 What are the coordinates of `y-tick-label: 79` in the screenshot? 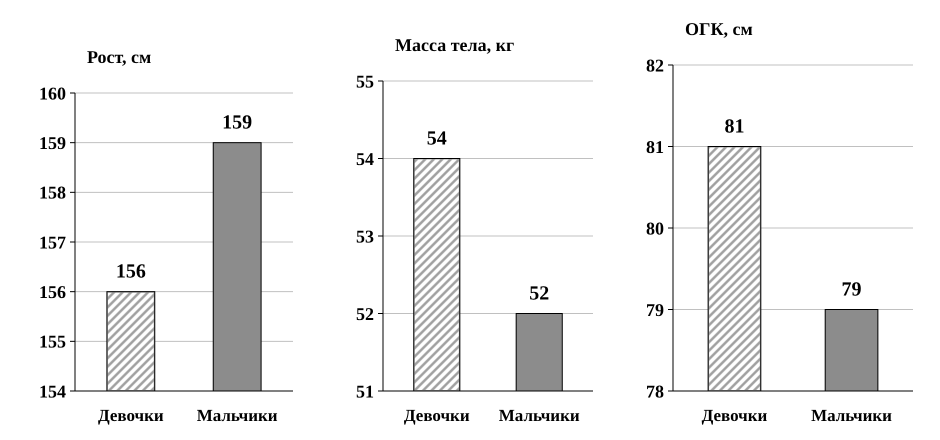 It's located at (655, 310).